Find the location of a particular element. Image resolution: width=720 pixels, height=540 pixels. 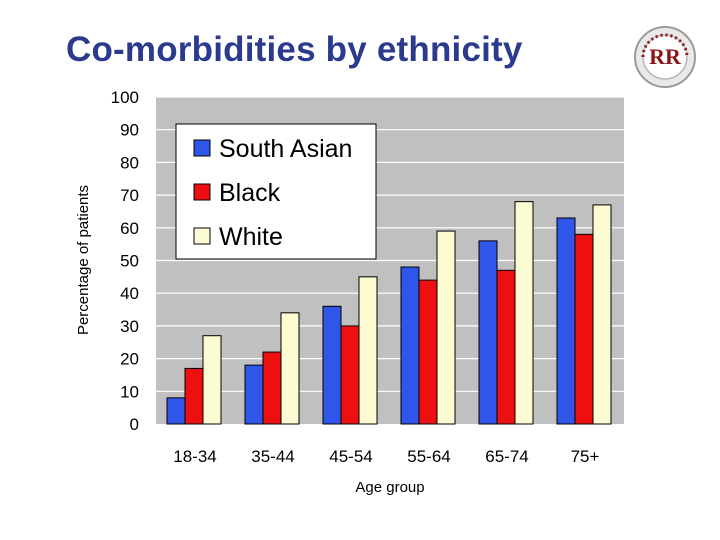

logo-text: RR is located at coordinates (665, 56).